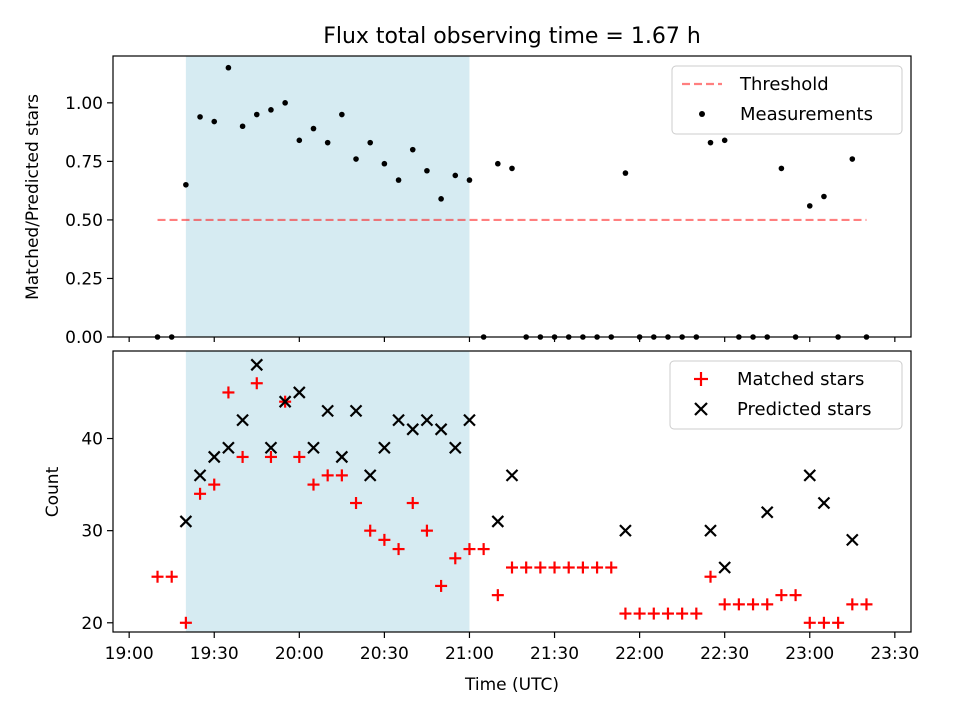  What do you see at coordinates (701, 409) in the screenshot?
I see `predicted-legend-swatch` at bounding box center [701, 409].